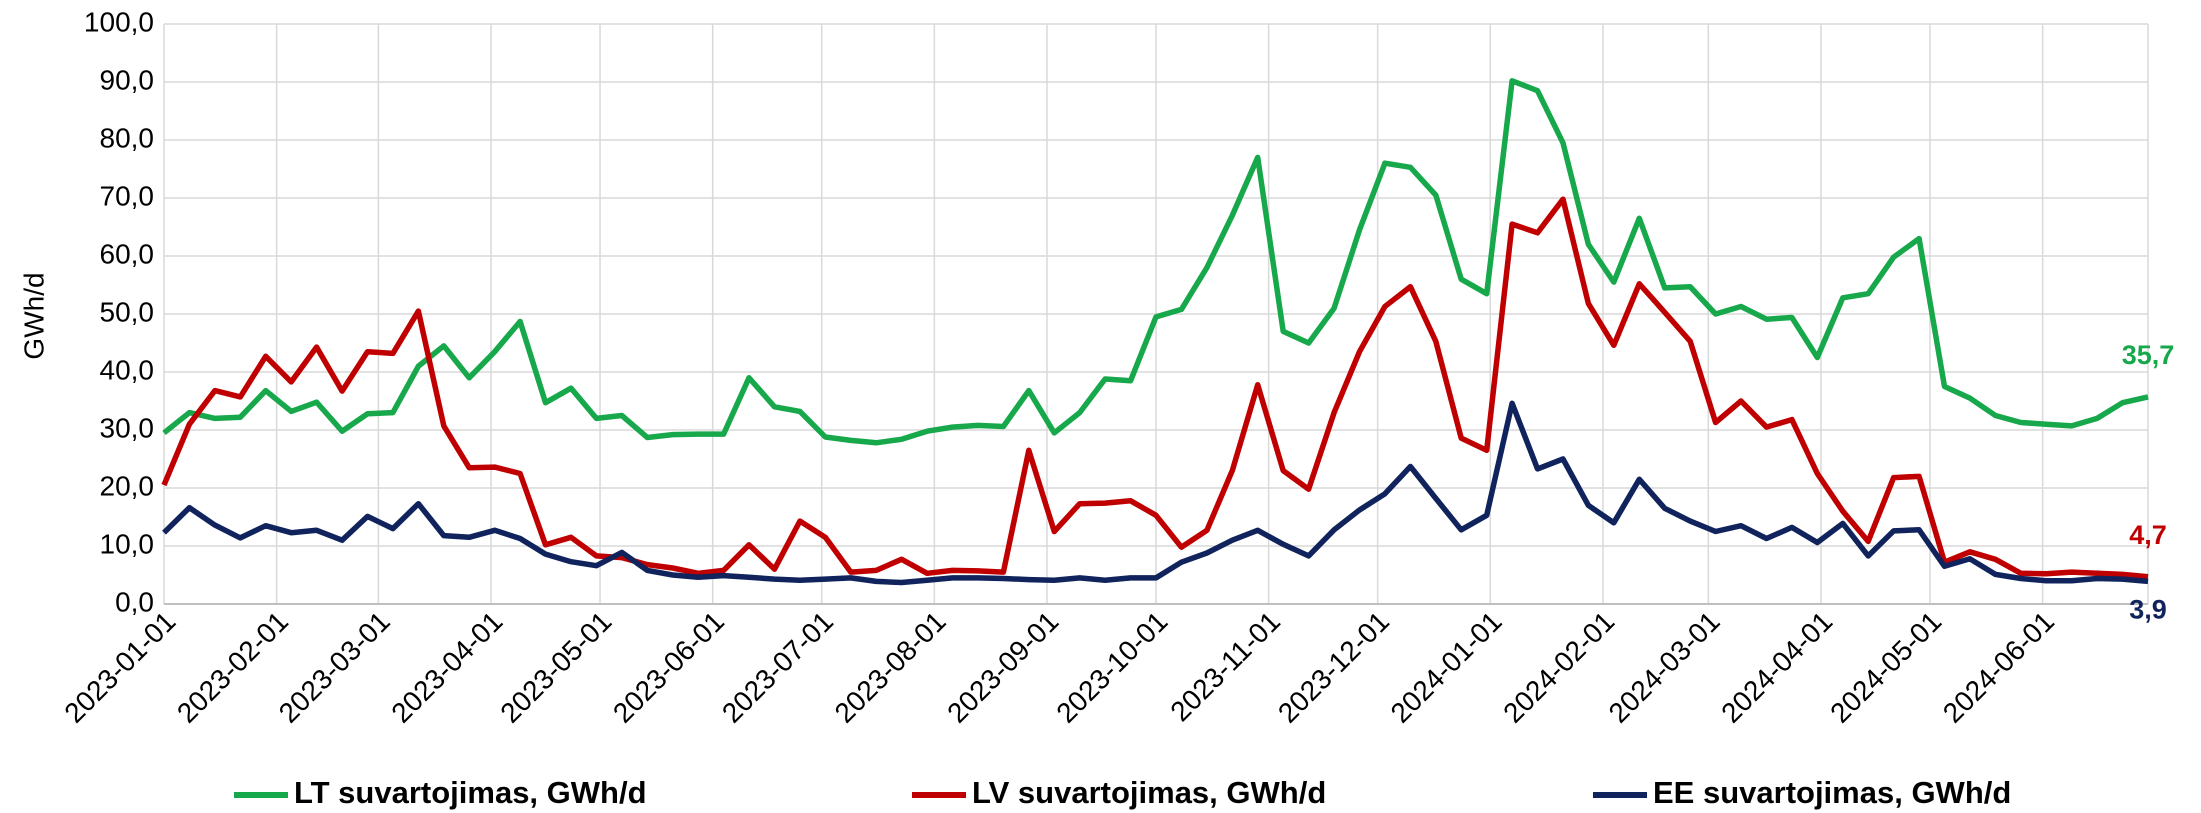 Image resolution: width=2201 pixels, height=813 pixels. Describe the element at coordinates (2148, 355) in the screenshot. I see `data-label: 35,7` at that location.